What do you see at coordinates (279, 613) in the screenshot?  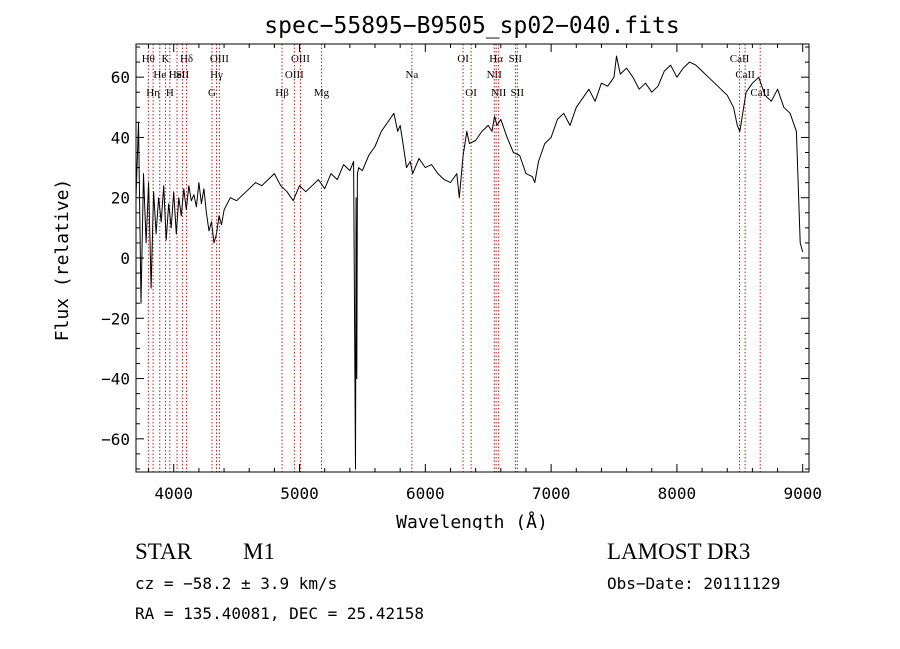 I see `coordinates: RA = 135.40081, DEC = 25.42158` at bounding box center [279, 613].